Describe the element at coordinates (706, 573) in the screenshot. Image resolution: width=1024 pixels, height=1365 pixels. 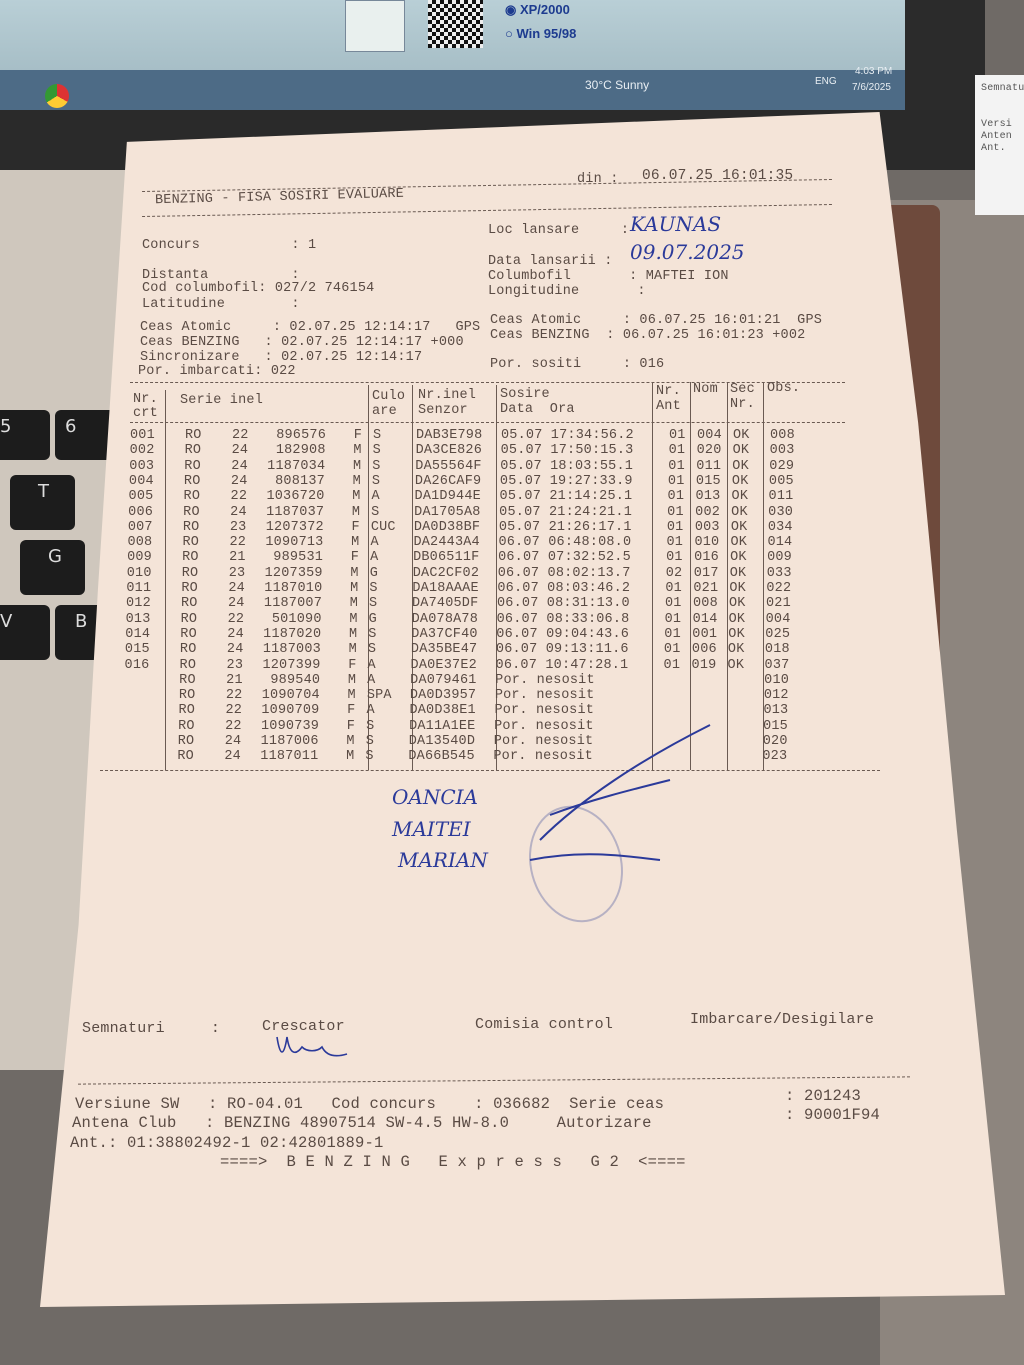
I see `cell-nom: 017` at that location.